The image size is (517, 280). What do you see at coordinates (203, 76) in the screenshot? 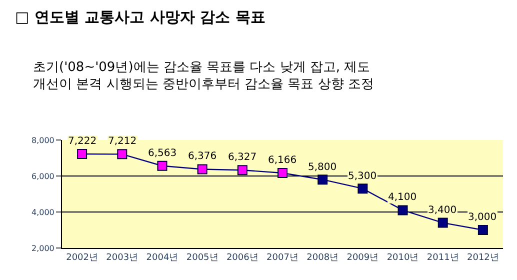
I see `chart-subtitle: 초기('08~'09년)에는 감소율 목표를 다소 낮게 잡고, 제도 개선이 본격 시행되는 중반이후부터 감소율 목표 상향 조정` at bounding box center [203, 76].